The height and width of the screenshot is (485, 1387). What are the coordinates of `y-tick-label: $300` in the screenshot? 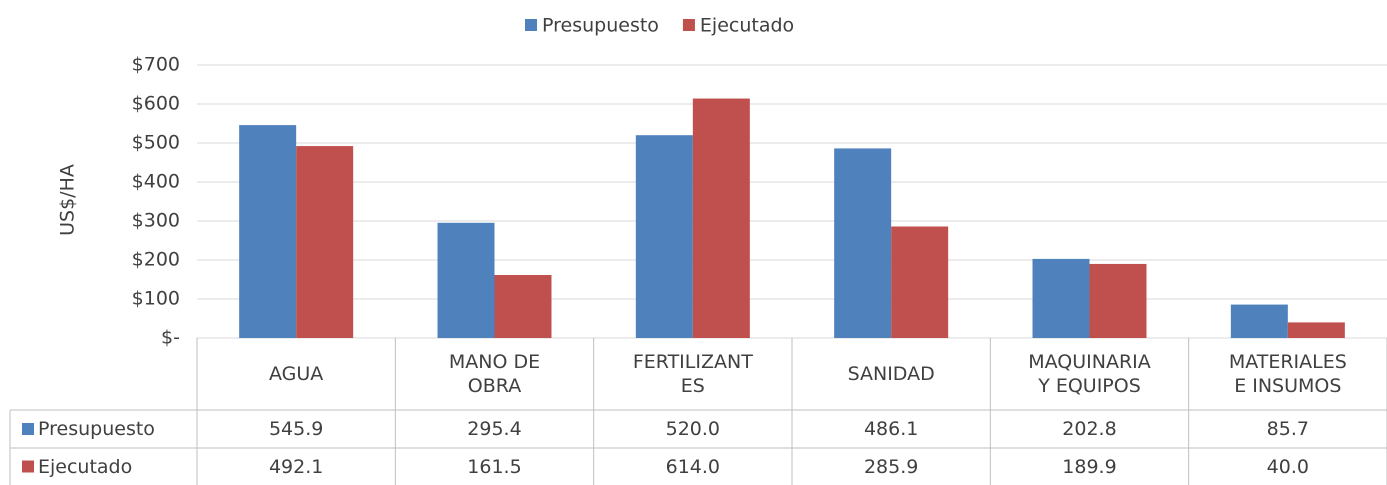 It's located at (156, 221).